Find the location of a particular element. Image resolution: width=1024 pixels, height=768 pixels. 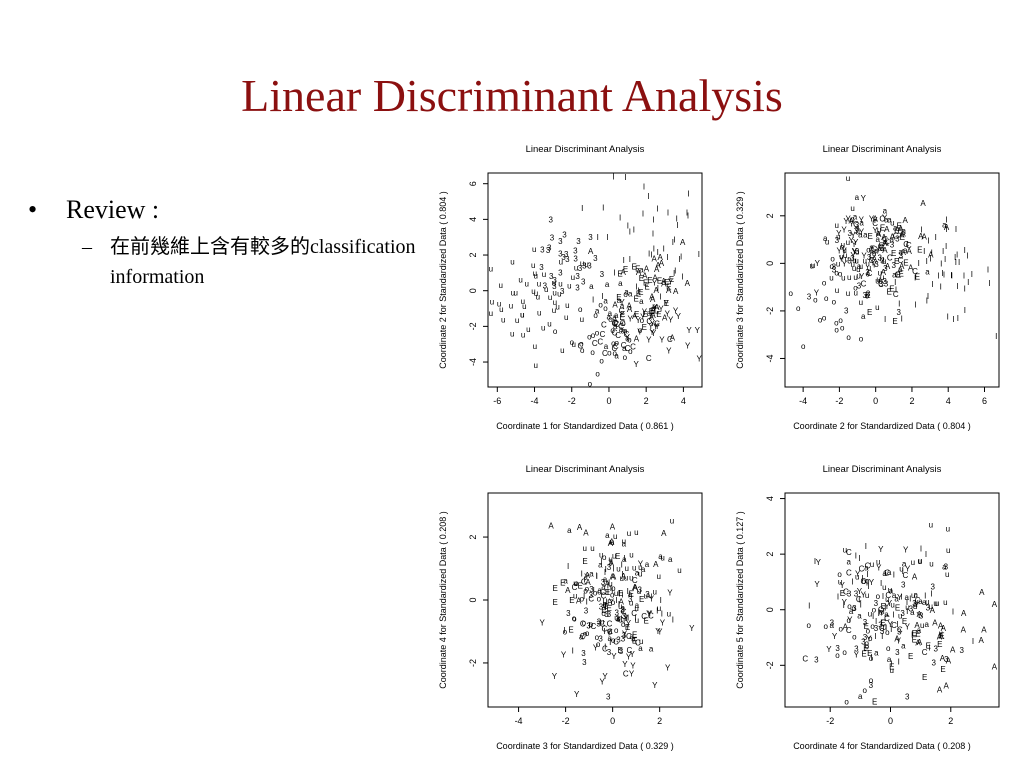

x-tick-label: 2 is located at coordinates (911, 401).